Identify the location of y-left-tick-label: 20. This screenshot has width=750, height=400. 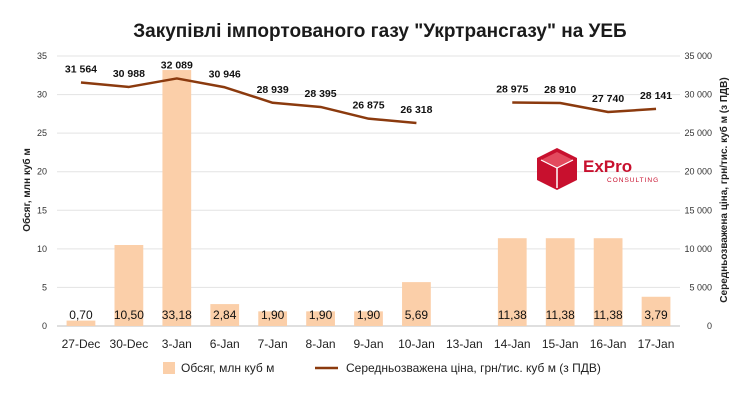
(42, 172).